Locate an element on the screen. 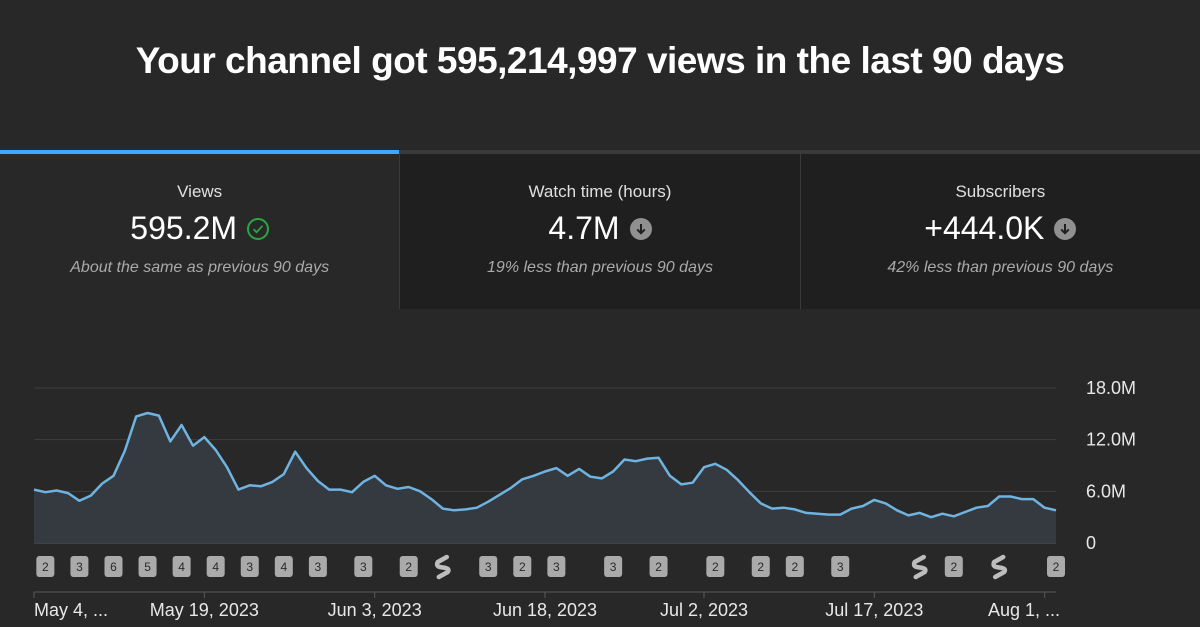 The width and height of the screenshot is (1200, 627). watch-time-value: 4.7M is located at coordinates (584, 228).